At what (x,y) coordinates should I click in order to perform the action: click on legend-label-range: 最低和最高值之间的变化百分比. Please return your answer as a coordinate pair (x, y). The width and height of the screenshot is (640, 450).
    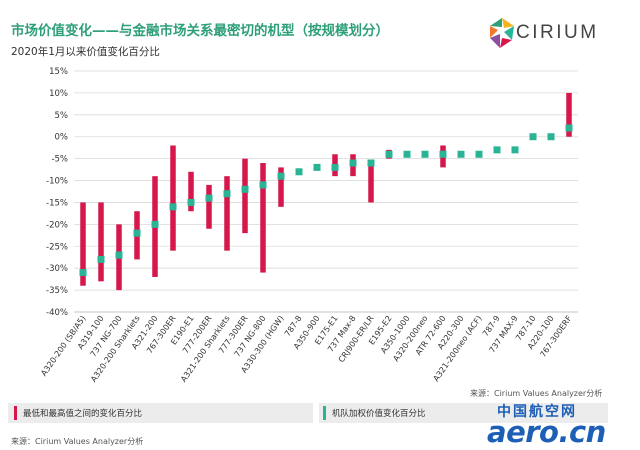
    Looking at the image, I should click on (83, 414).